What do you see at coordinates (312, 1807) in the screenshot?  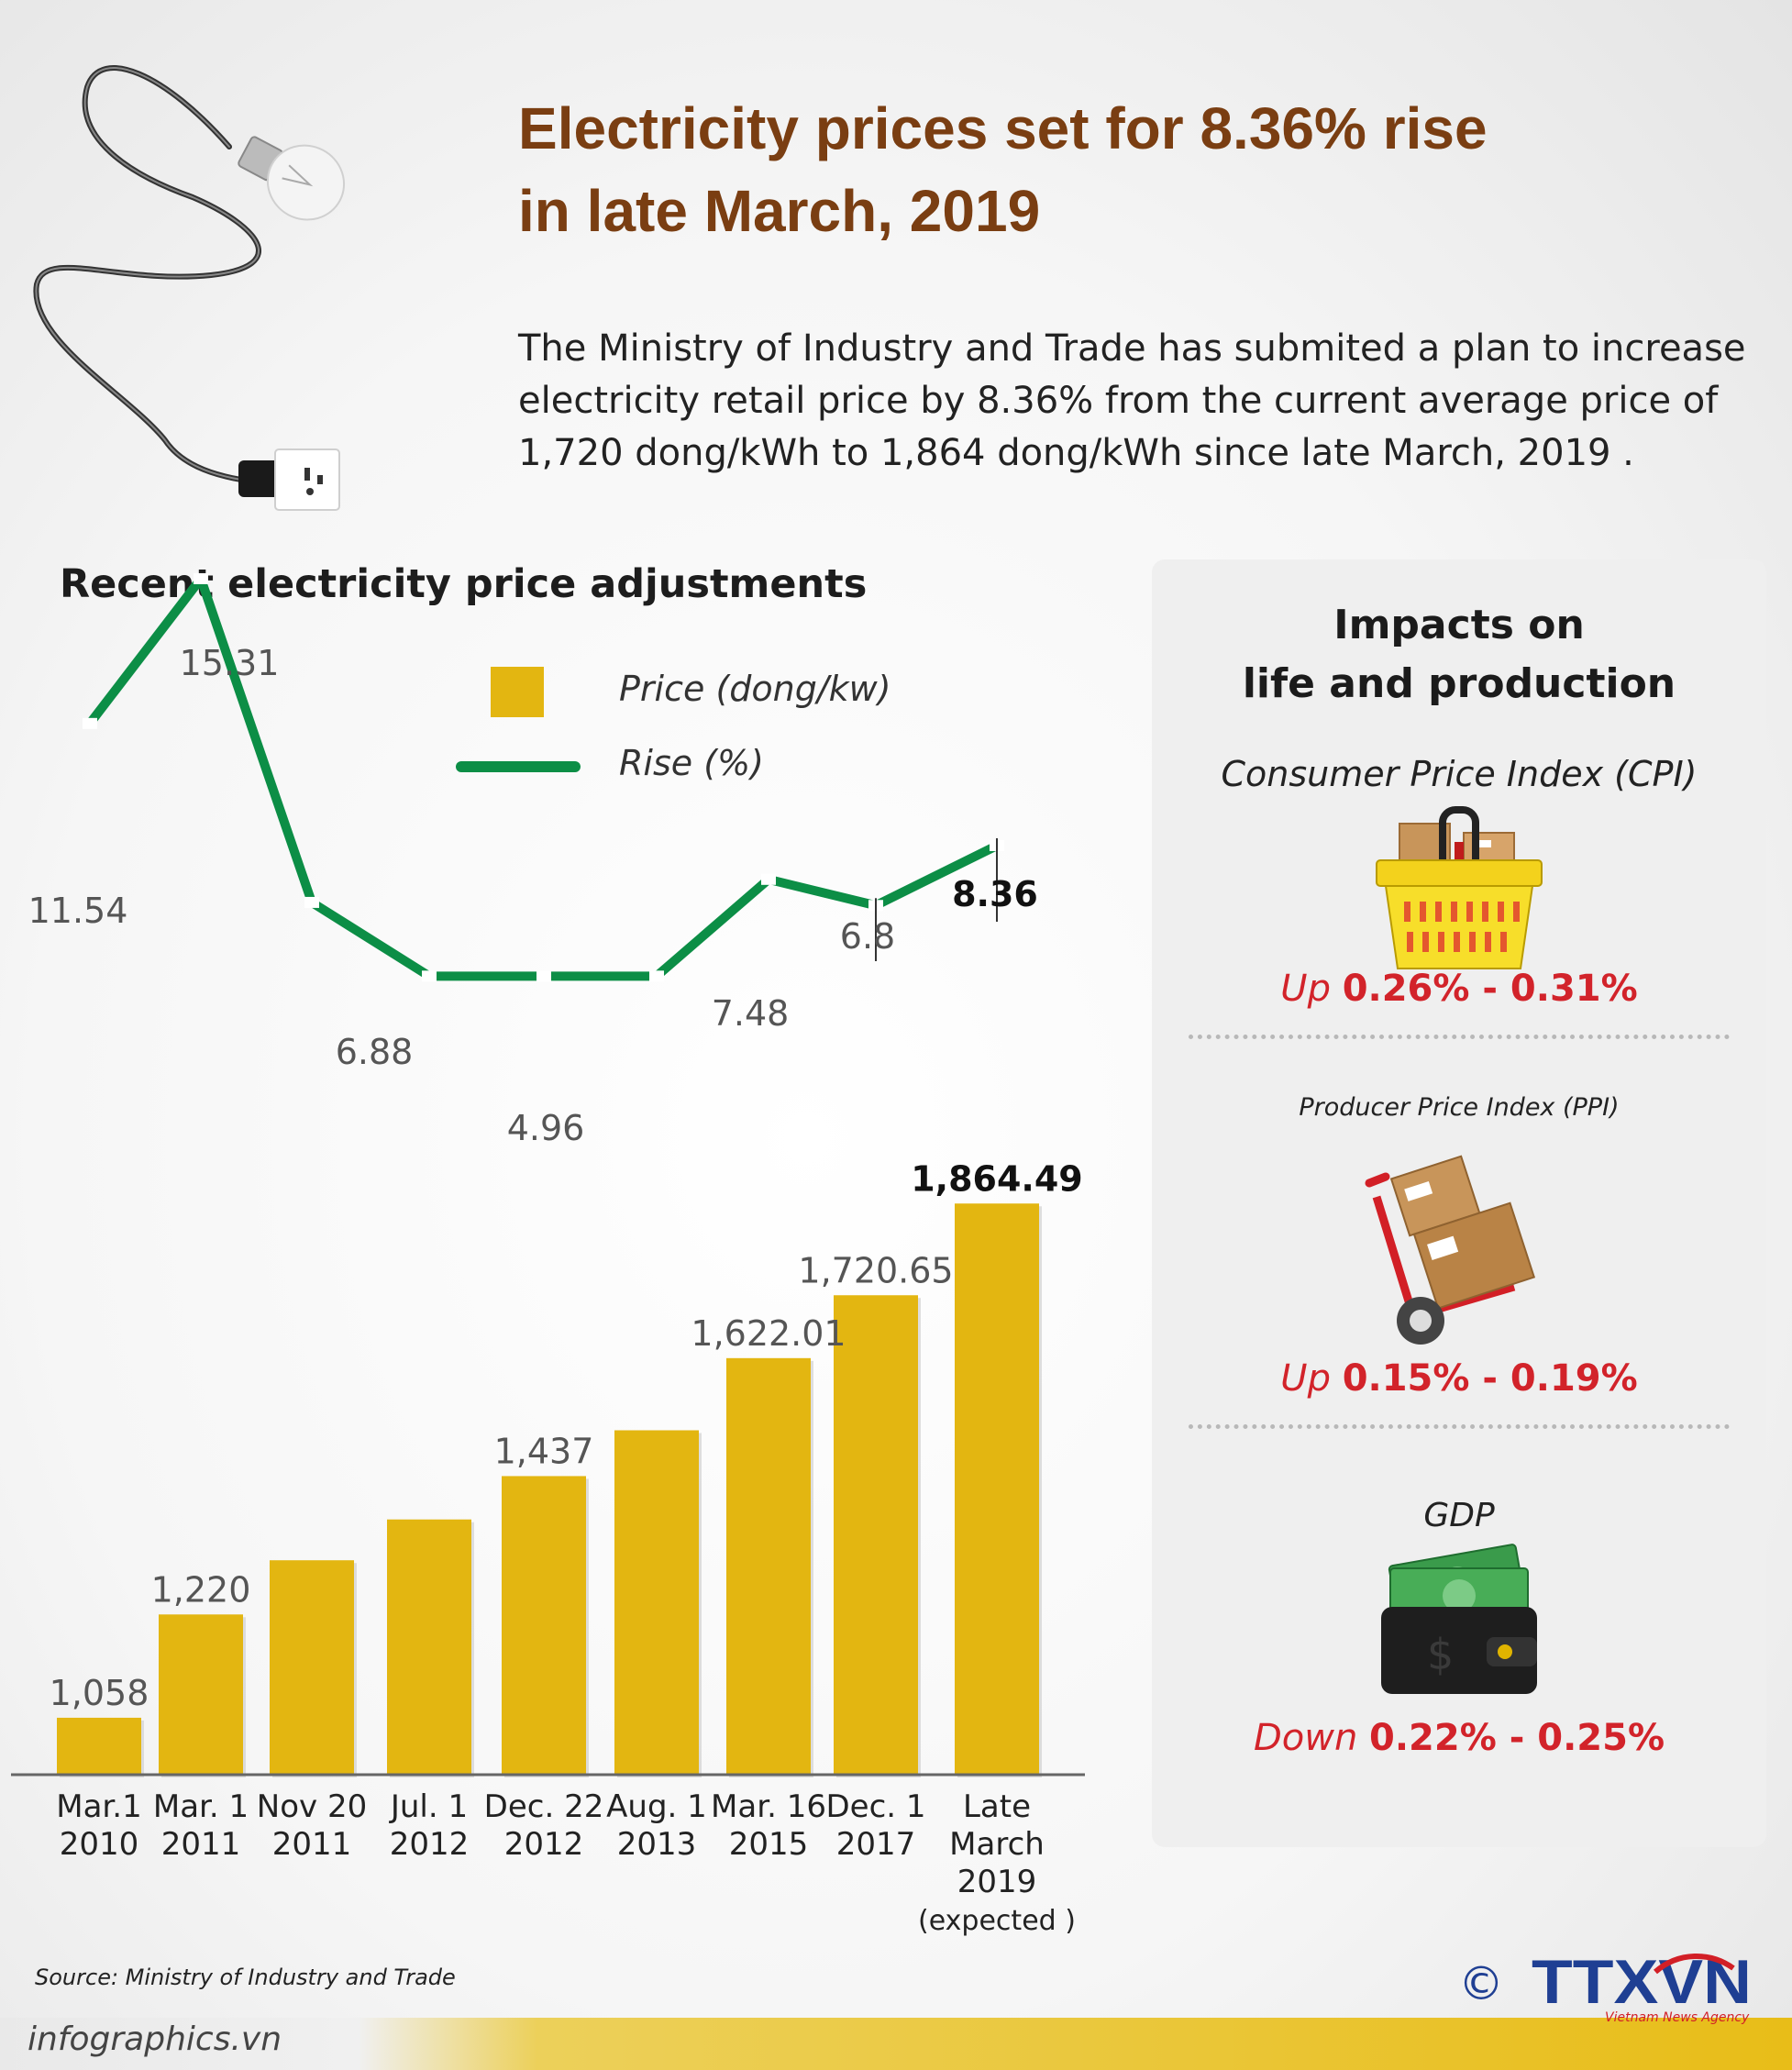 I see `category-label: Nov 20` at bounding box center [312, 1807].